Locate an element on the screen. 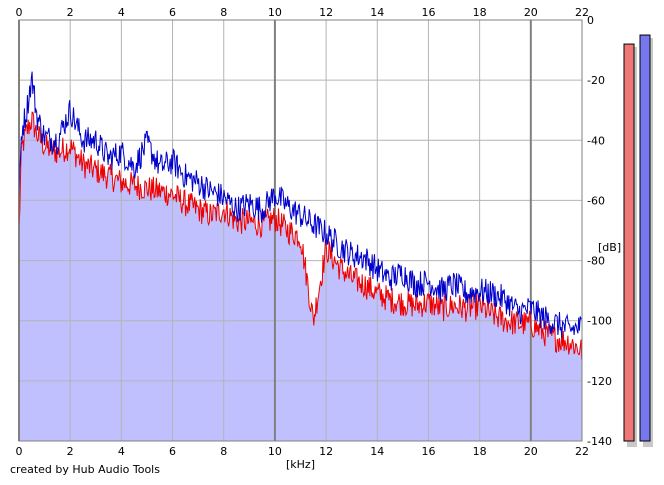 The height and width of the screenshot is (485, 664). y-tick-label: -120 is located at coordinates (599, 381).